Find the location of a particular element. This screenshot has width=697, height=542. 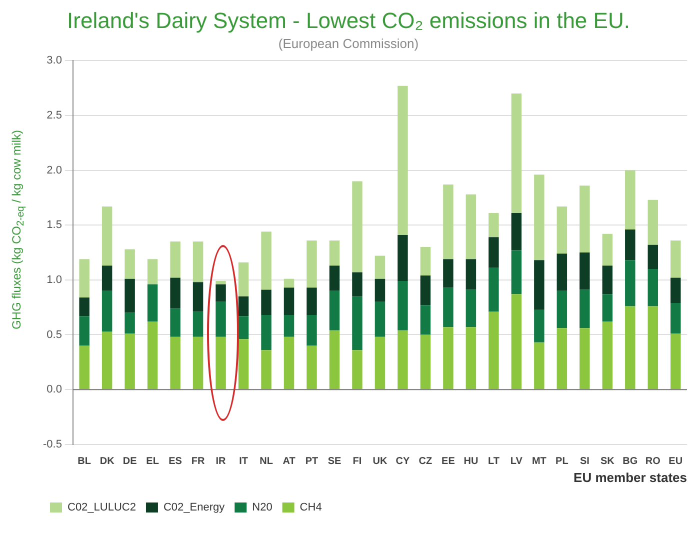

x-axis-title: EU member states is located at coordinates (630, 477).